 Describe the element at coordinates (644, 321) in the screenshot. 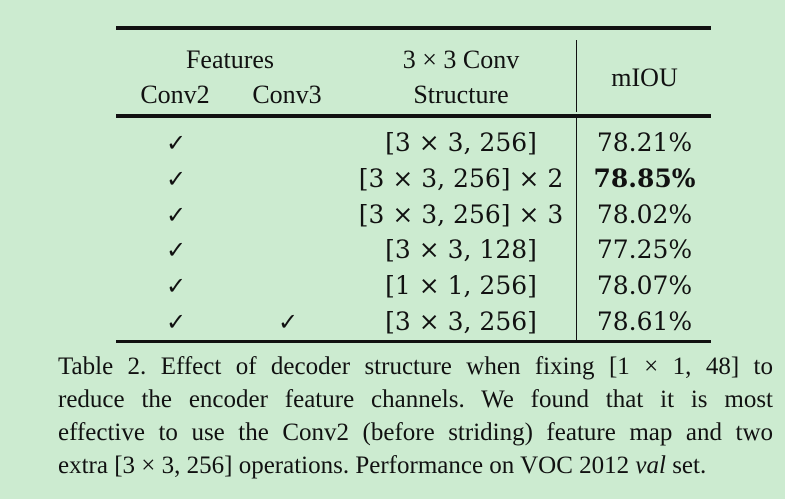

I see `miou-cell: 78.61%` at that location.